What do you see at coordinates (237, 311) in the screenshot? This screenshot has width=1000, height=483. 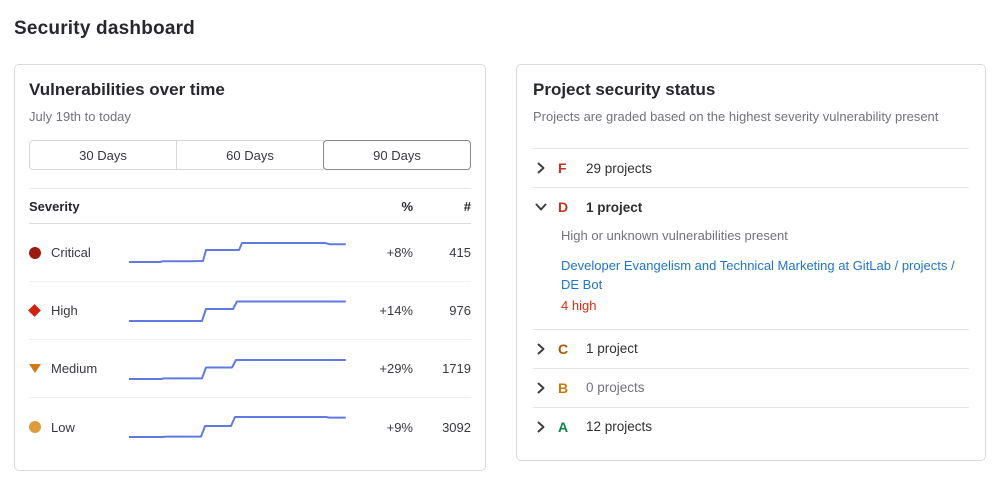 I see `high-sparkline-chart` at bounding box center [237, 311].